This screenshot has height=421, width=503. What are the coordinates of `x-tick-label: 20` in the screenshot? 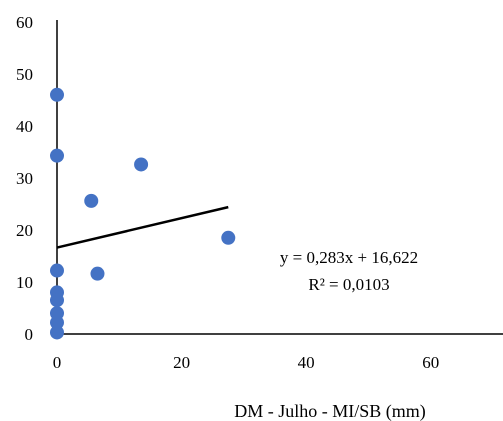 It's located at (181, 362).